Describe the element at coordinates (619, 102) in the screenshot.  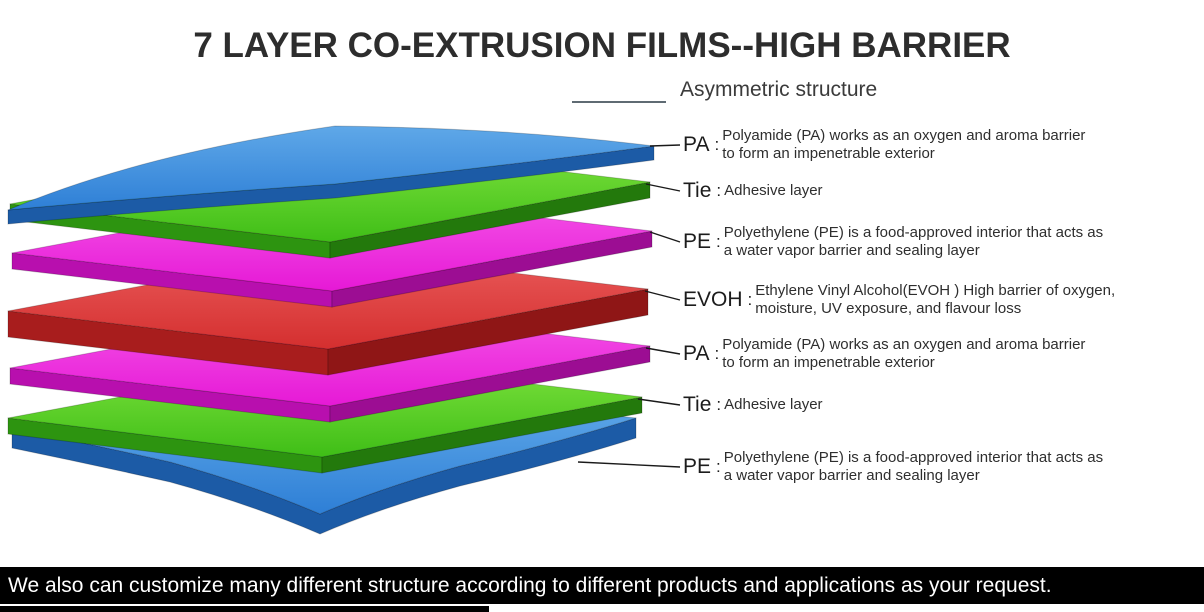
I see `subtitle-underline` at that location.